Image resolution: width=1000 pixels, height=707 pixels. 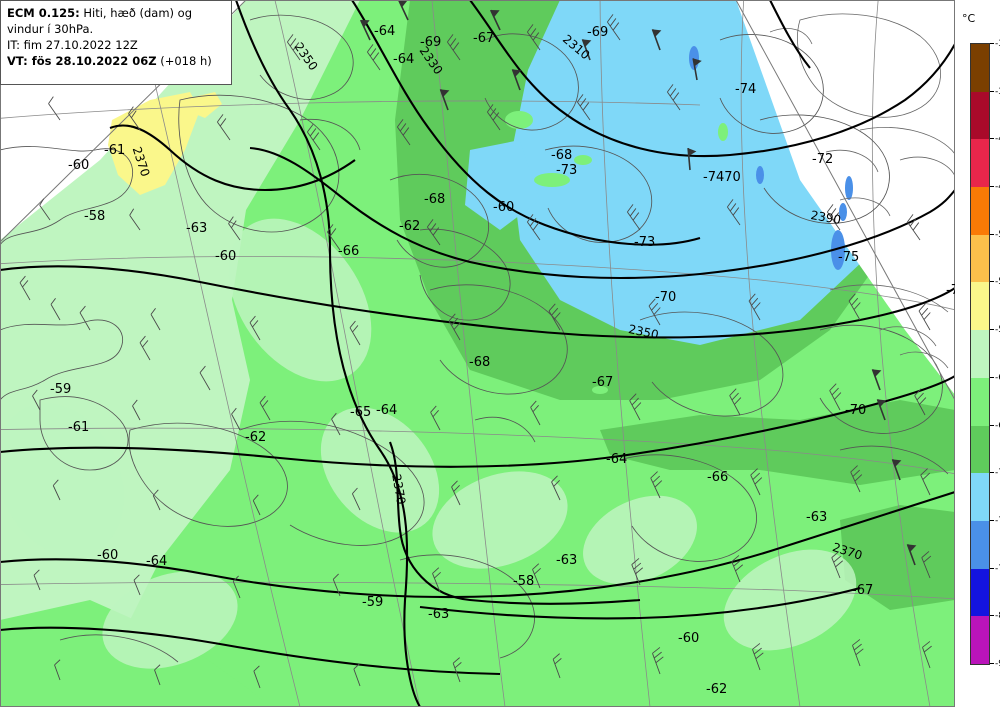 I want to click on info-line-init-time: IT: fim 27.10.2022 12Z, so click(x=72, y=45).